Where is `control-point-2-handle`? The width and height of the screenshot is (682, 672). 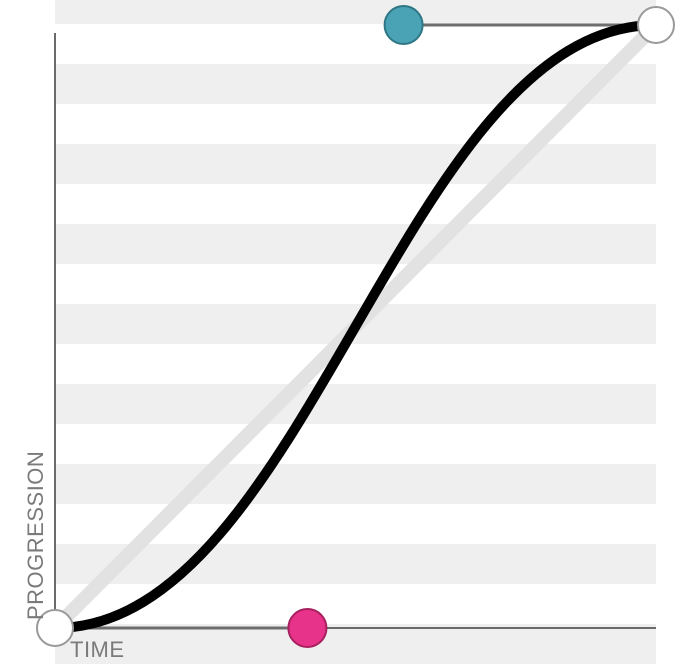
control-point-2-handle is located at coordinates (403, 25).